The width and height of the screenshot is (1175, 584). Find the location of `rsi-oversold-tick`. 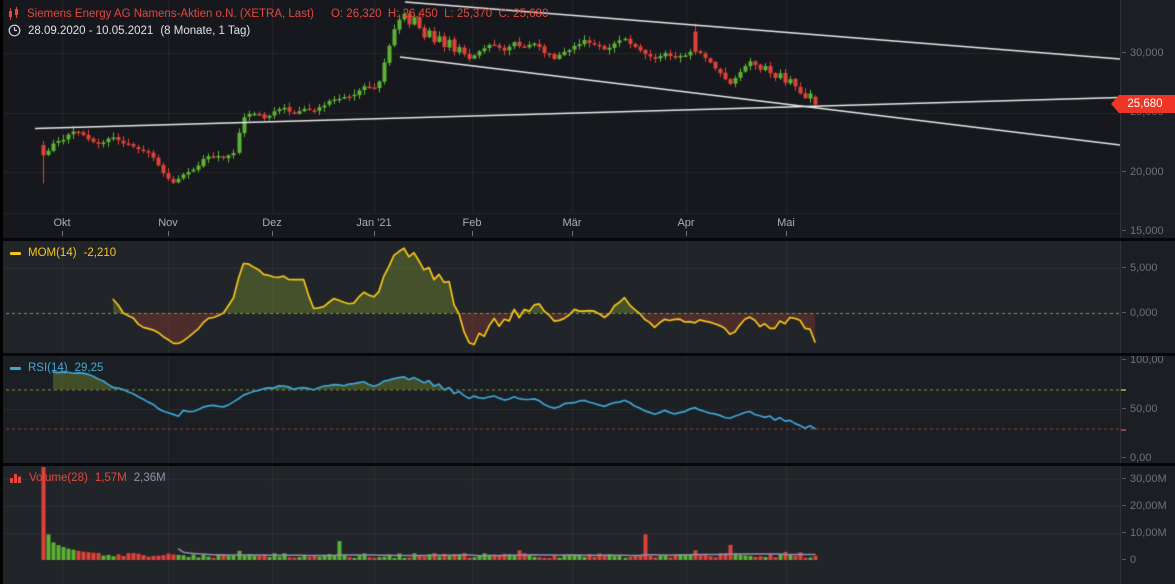

rsi-oversold-tick is located at coordinates (1123, 430).